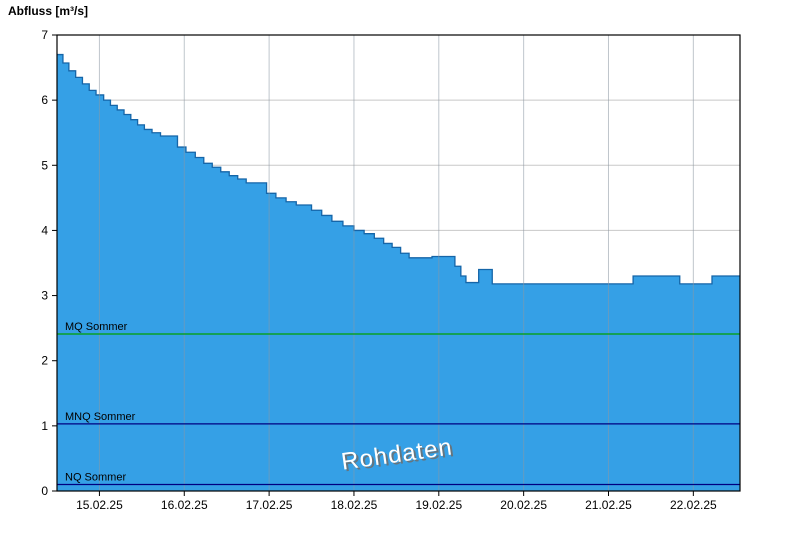 Image resolution: width=800 pixels, height=550 pixels. What do you see at coordinates (100, 417) in the screenshot?
I see `reference-line-label-1: MNQ Sommer` at bounding box center [100, 417].